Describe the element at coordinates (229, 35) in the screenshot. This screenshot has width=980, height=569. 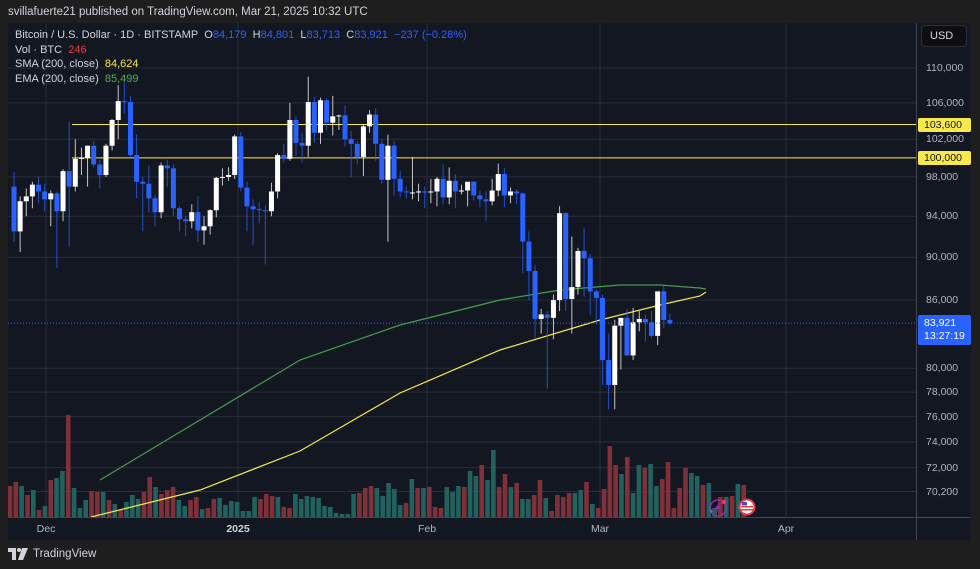
I see `open-value: 84,179` at that location.